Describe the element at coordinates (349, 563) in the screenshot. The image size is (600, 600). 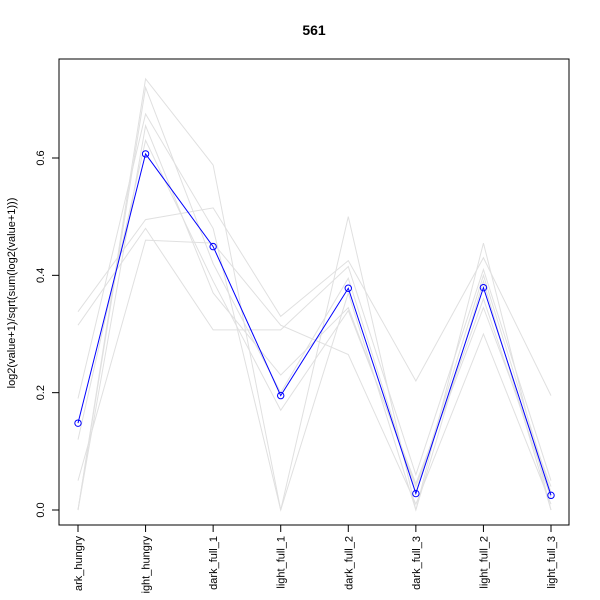
I see `x-tick-label: dark_full_2` at that location.